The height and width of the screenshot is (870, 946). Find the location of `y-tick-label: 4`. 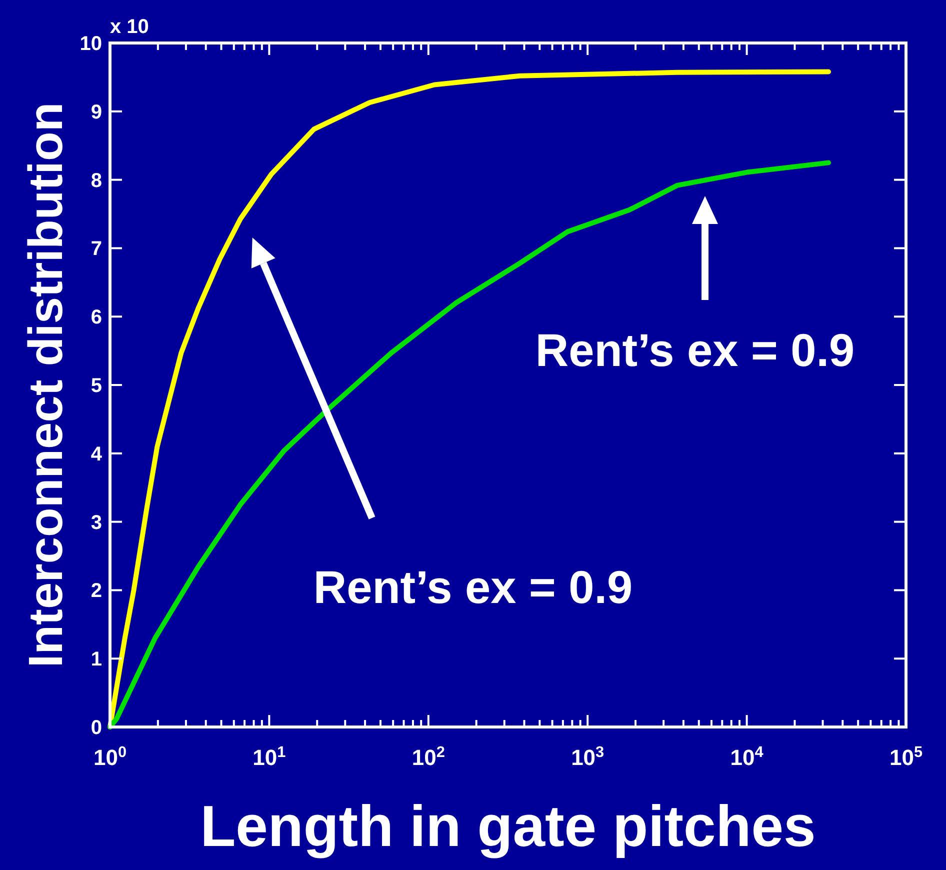

y-tick-label: 4 is located at coordinates (96, 454).